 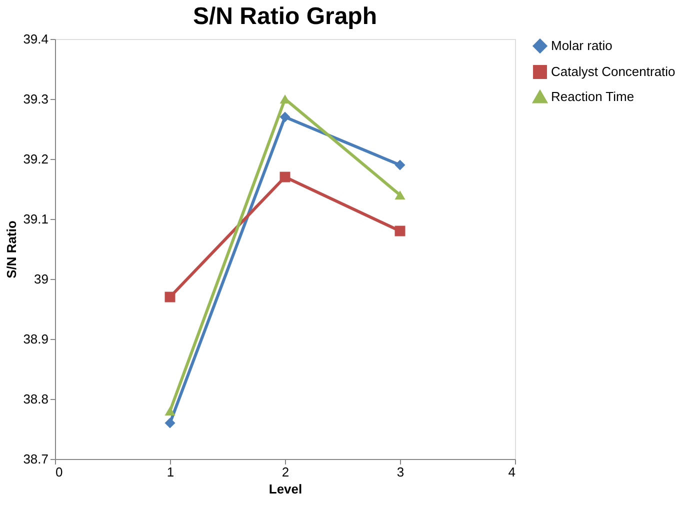 I want to click on x-axis-title: Level, so click(x=285, y=489).